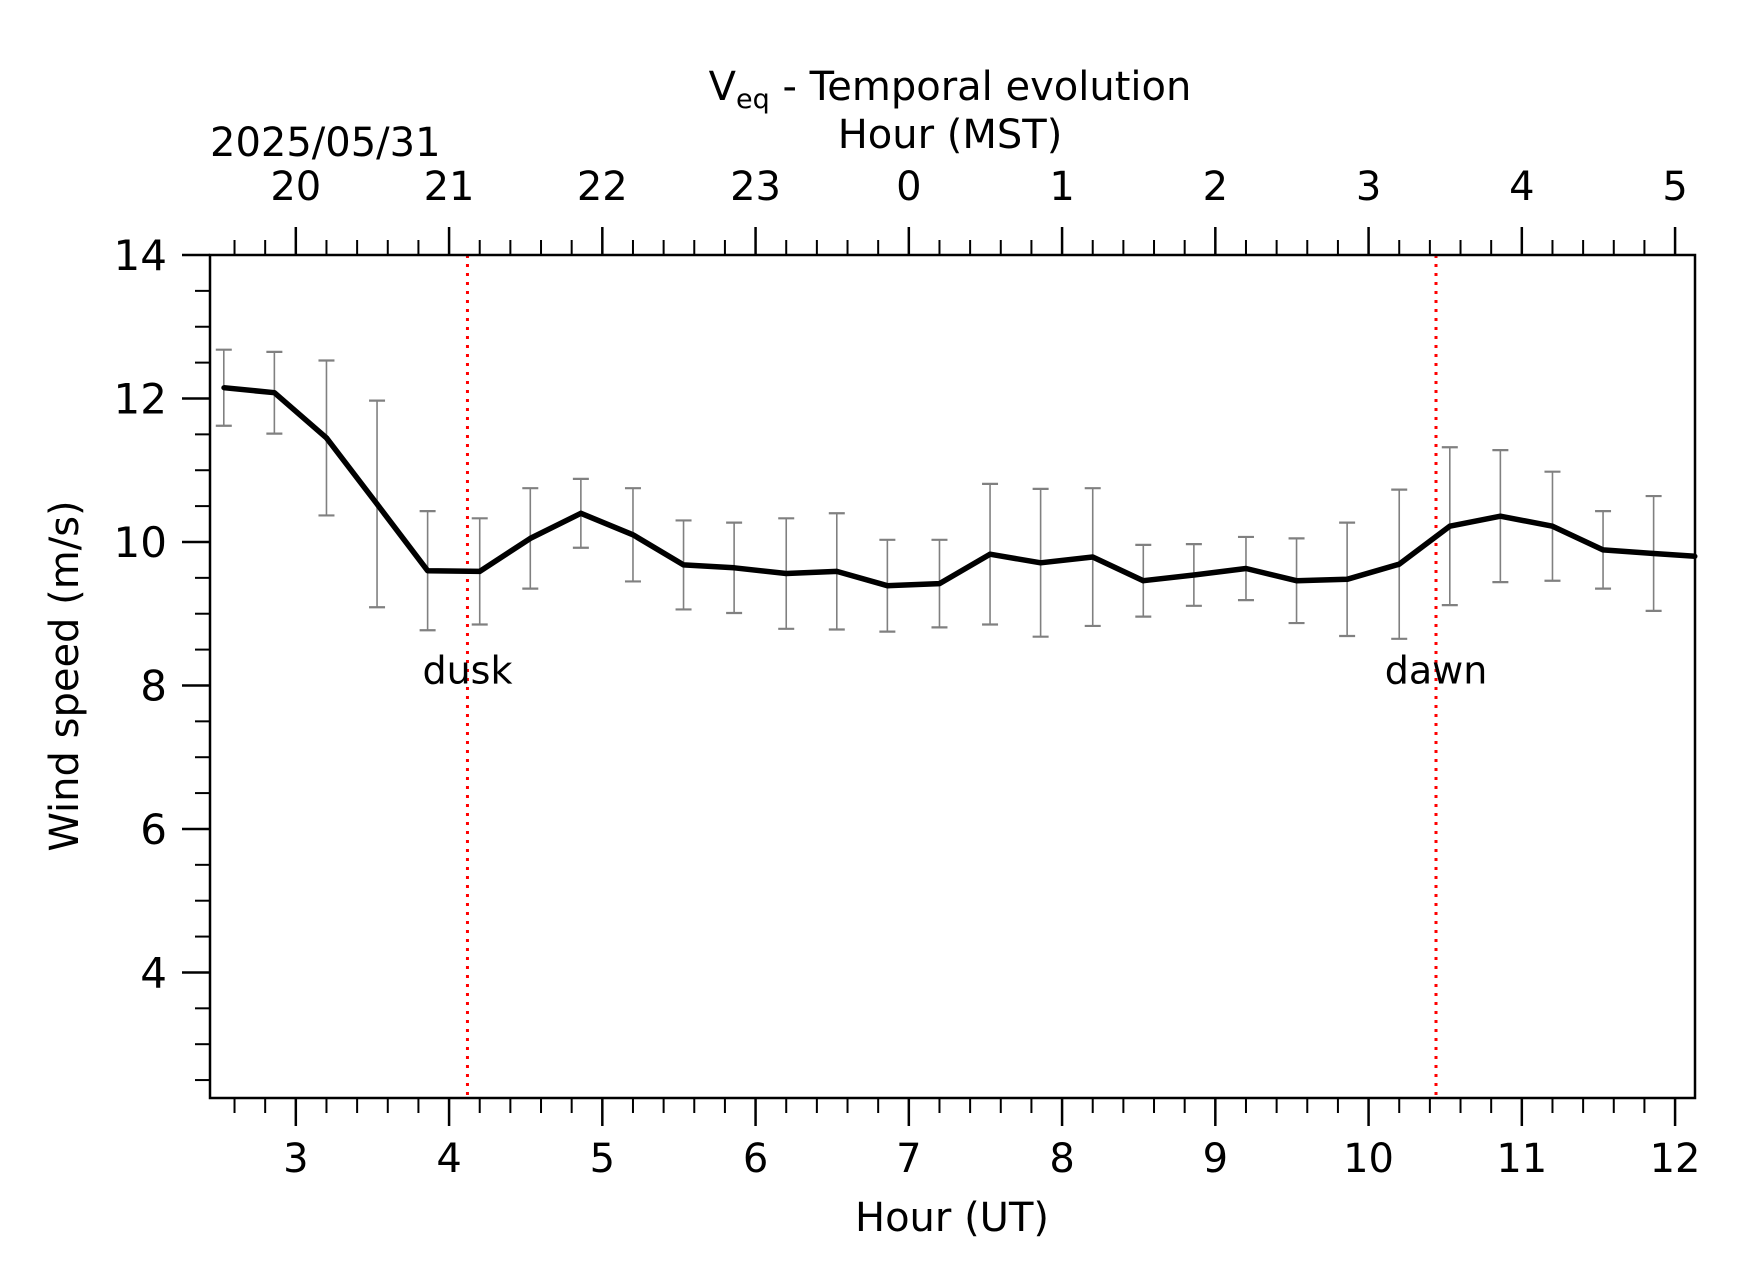  I want to click on top-tick-label: 0, so click(908, 187).